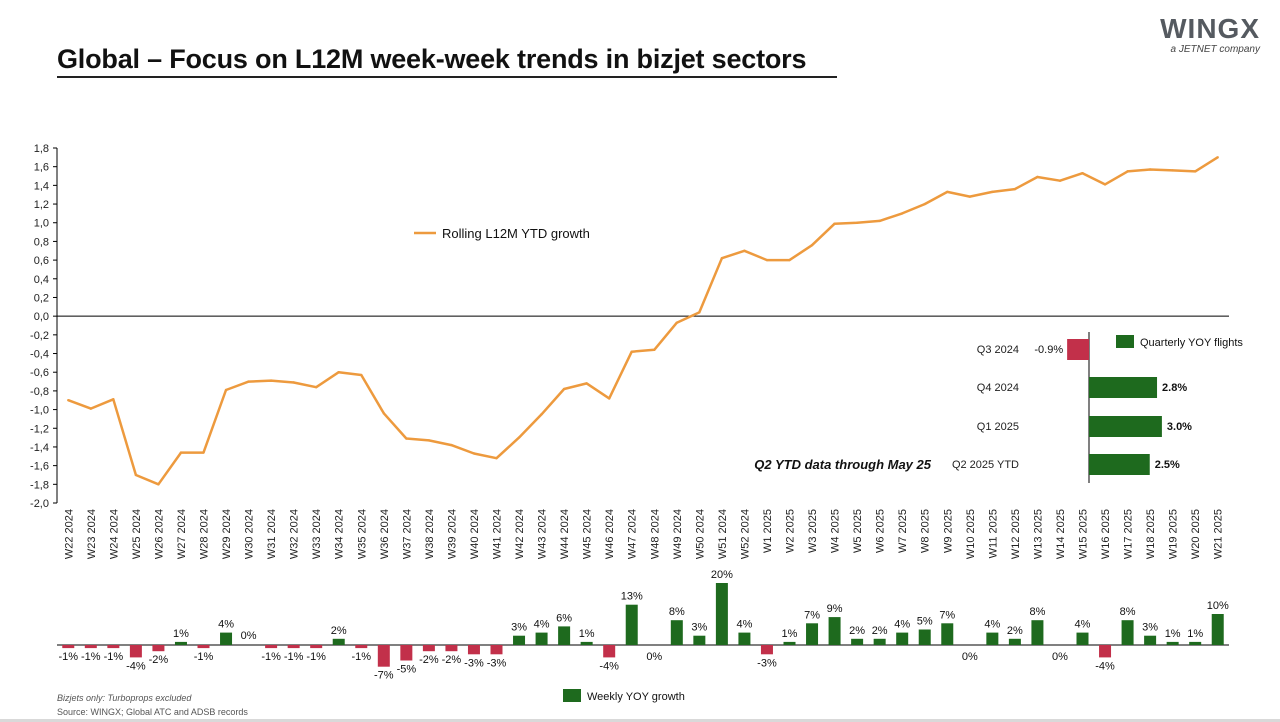 Image resolution: width=1280 pixels, height=722 pixels. What do you see at coordinates (430, 534) in the screenshot?
I see `x-tick-label: W38 2024` at bounding box center [430, 534].